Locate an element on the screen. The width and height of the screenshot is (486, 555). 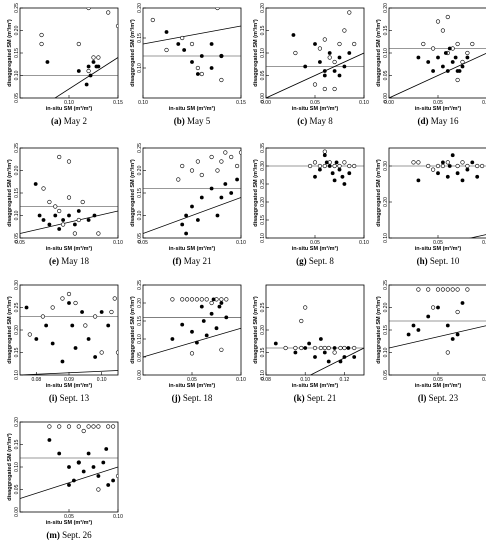
panel-caption: (d) May 16 is located at coordinates (438, 121).